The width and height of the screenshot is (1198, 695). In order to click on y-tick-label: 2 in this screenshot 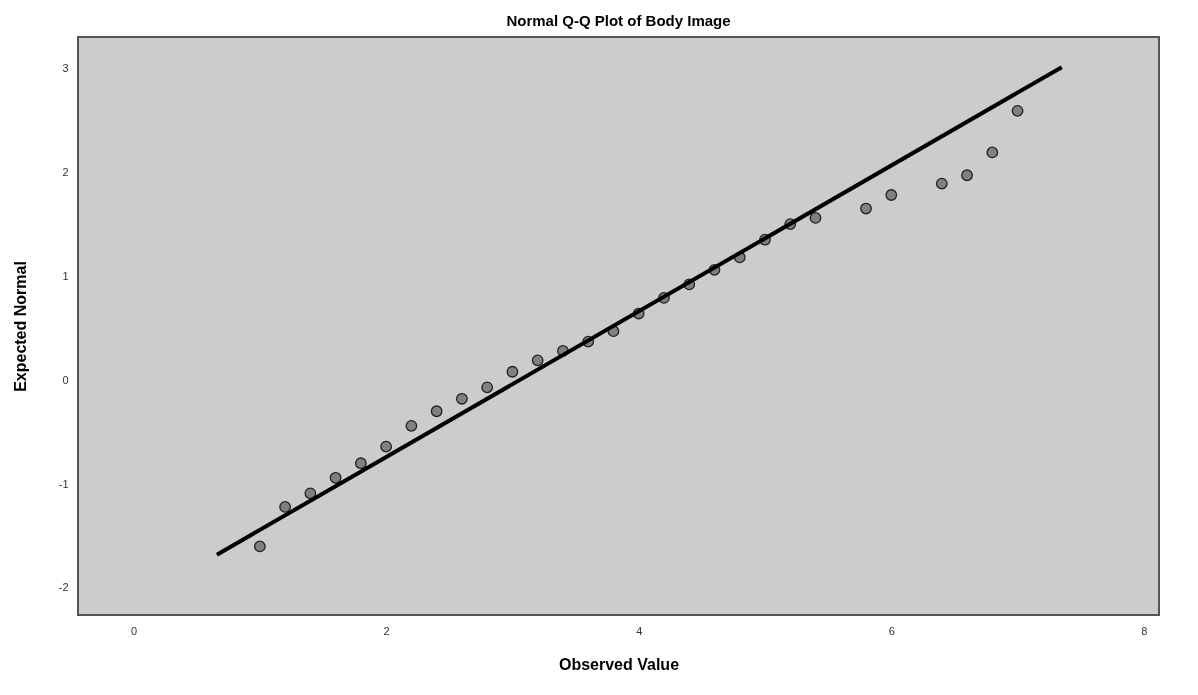, I will do `click(65, 171)`.